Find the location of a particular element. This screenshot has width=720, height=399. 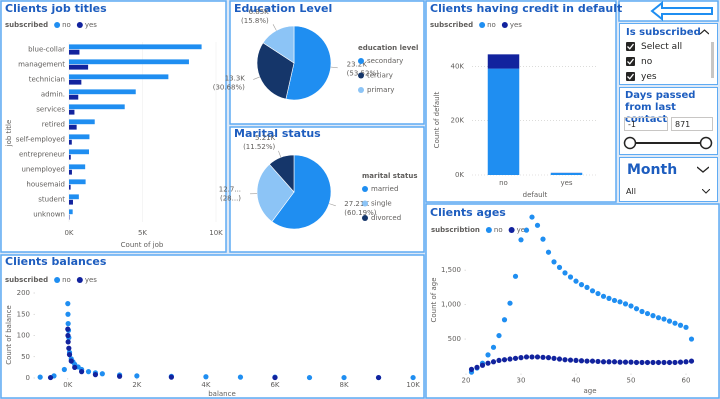

x-axis-label: Count of job is located at coordinates (142, 245).